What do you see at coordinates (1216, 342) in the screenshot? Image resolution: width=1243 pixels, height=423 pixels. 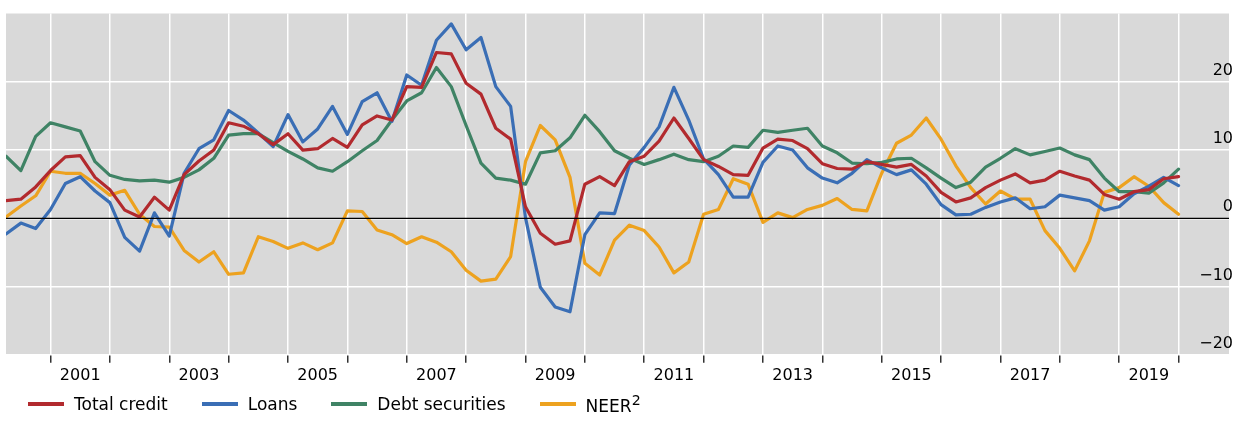 I see `y-tick-label: −20` at bounding box center [1216, 342].